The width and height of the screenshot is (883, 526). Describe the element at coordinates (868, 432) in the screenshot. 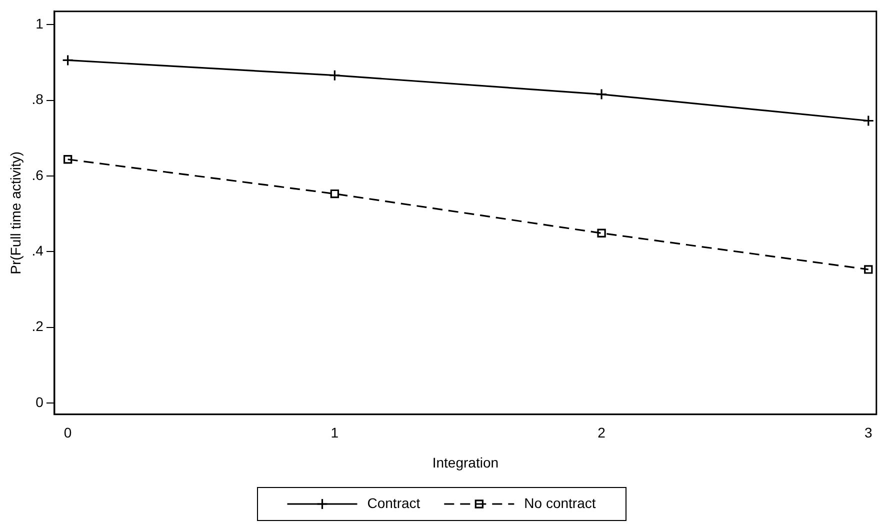

I see `x-tick-label: 3` at that location.